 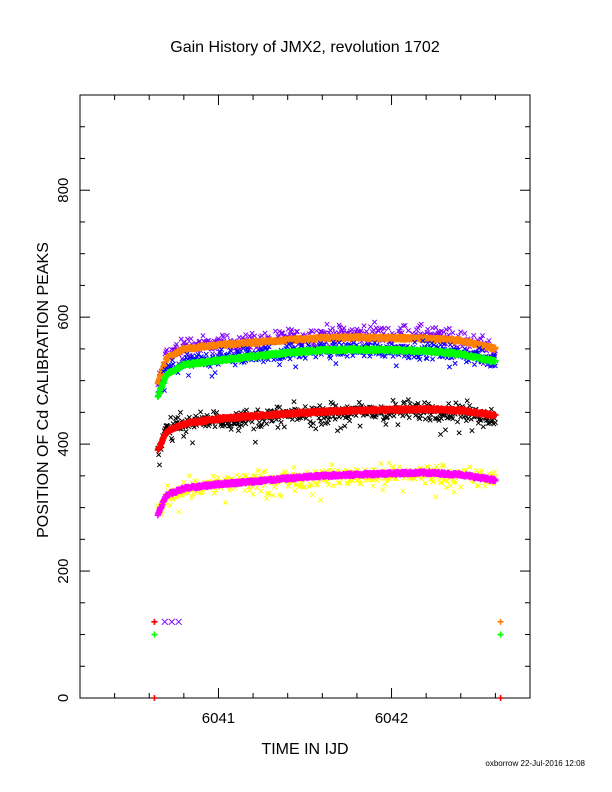 What do you see at coordinates (391, 718) in the screenshot?
I see `x-tick-label: 6042` at bounding box center [391, 718].